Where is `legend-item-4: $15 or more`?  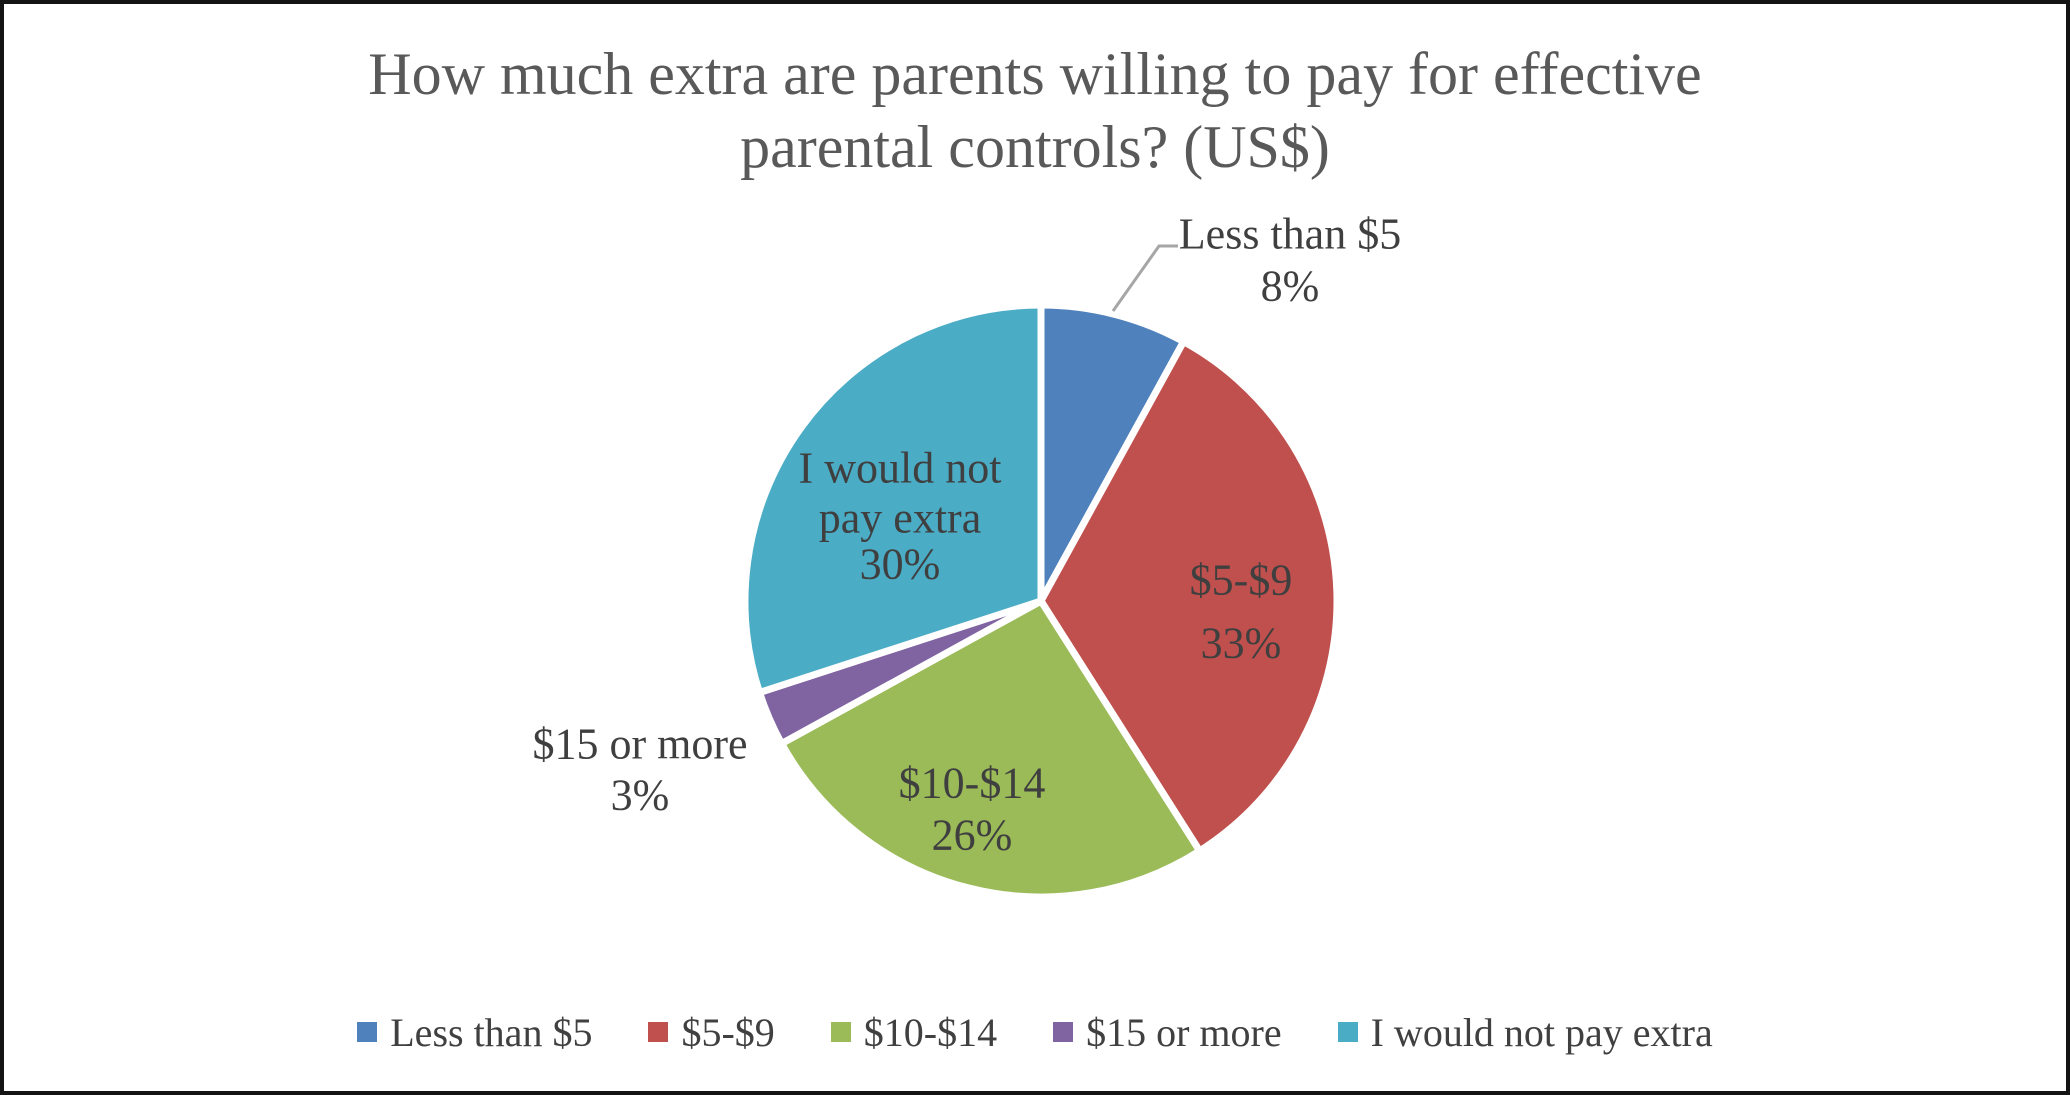
legend-item-4: $15 or more is located at coordinates (1167, 1032).